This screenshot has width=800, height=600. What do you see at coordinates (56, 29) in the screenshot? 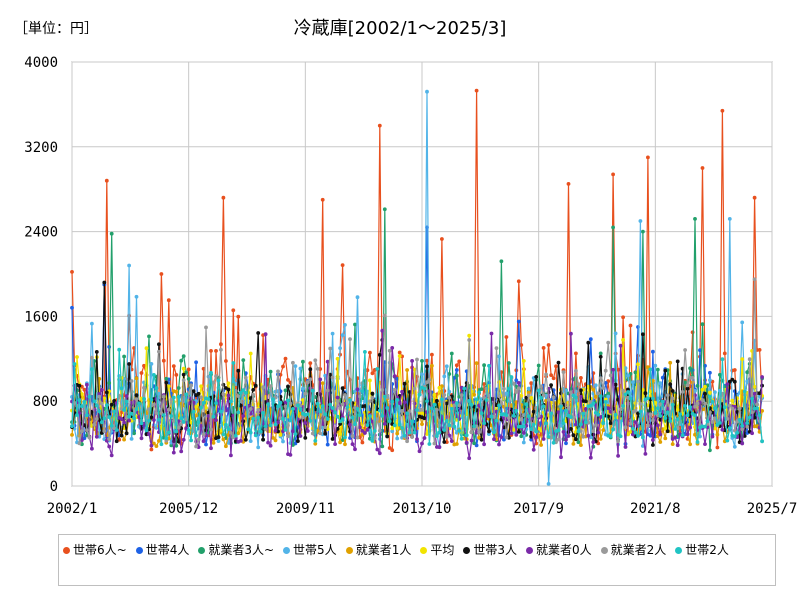
I see `unit-label: ［単位：円］` at bounding box center [56, 29].